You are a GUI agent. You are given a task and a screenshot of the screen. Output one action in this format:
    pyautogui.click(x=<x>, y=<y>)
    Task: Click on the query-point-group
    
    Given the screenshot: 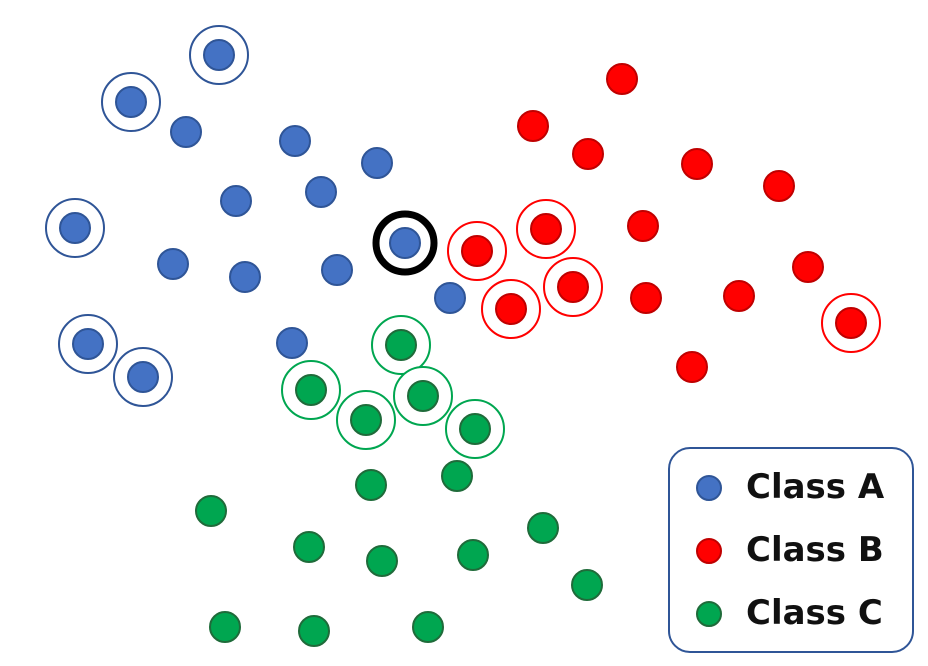 What is the action you would take?
    pyautogui.click(x=405, y=243)
    